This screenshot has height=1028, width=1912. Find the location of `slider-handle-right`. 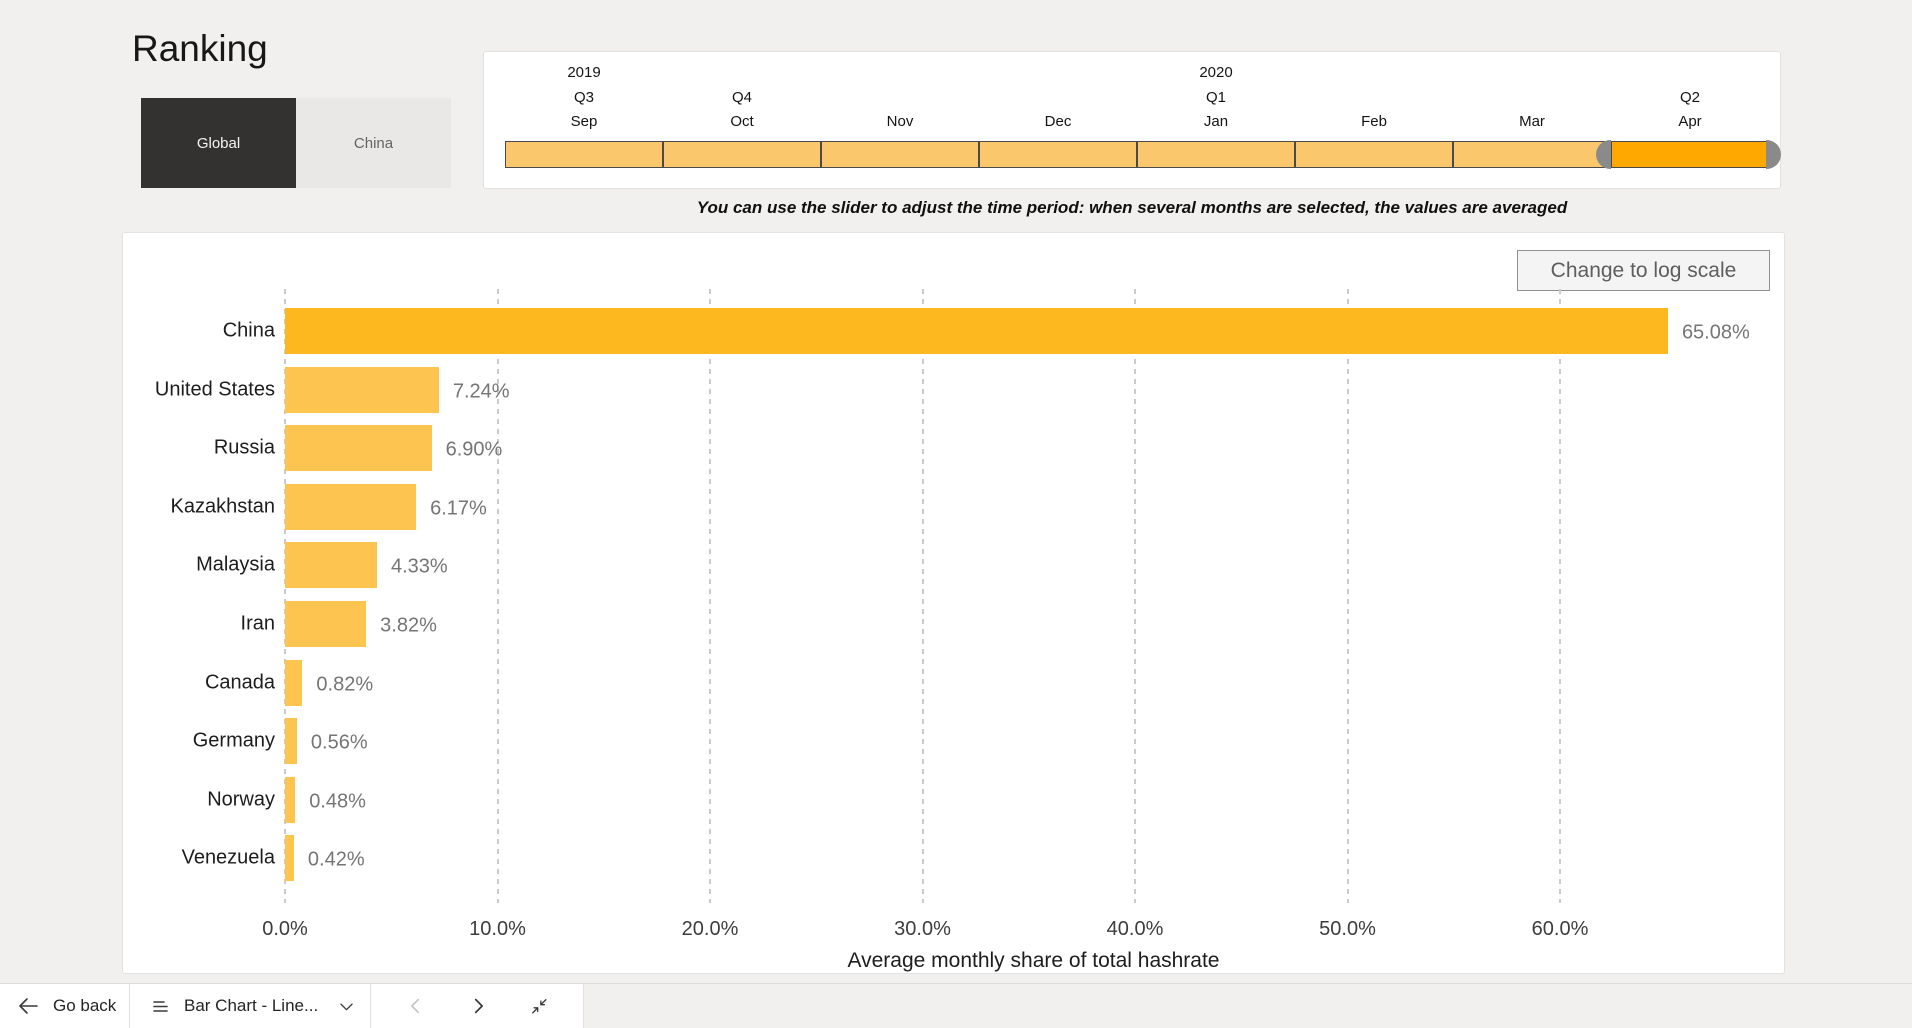

slider-handle-right is located at coordinates (1773, 154).